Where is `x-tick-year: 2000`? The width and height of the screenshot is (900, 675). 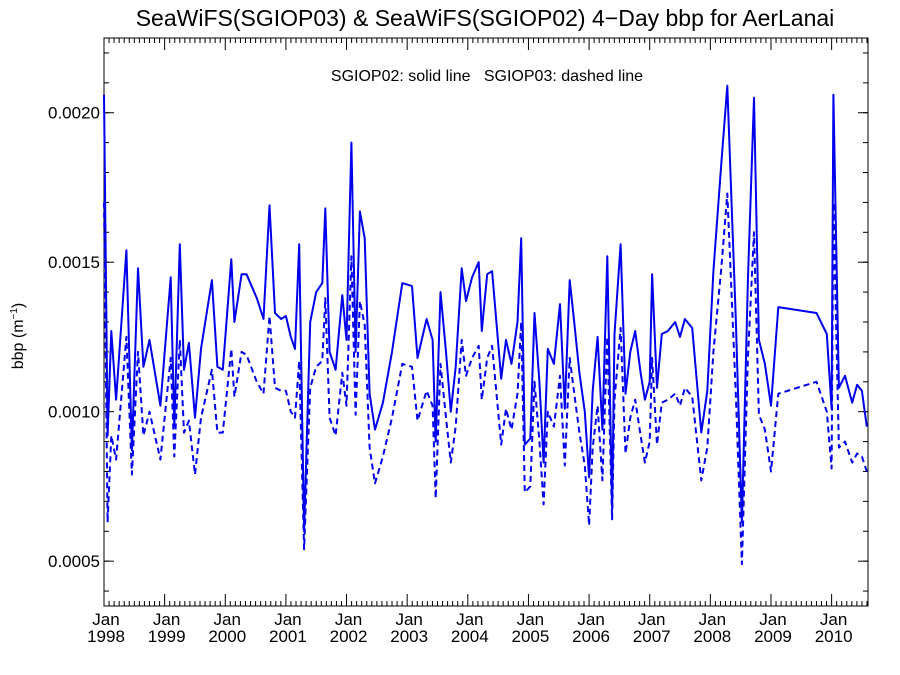
x-tick-year: 2000 is located at coordinates (227, 636).